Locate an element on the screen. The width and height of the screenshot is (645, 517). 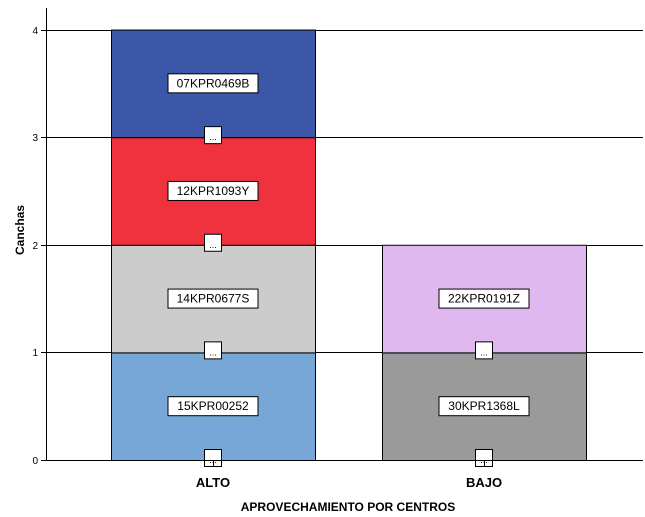
segment-label: 30KPR1368L is located at coordinates (484, 406).